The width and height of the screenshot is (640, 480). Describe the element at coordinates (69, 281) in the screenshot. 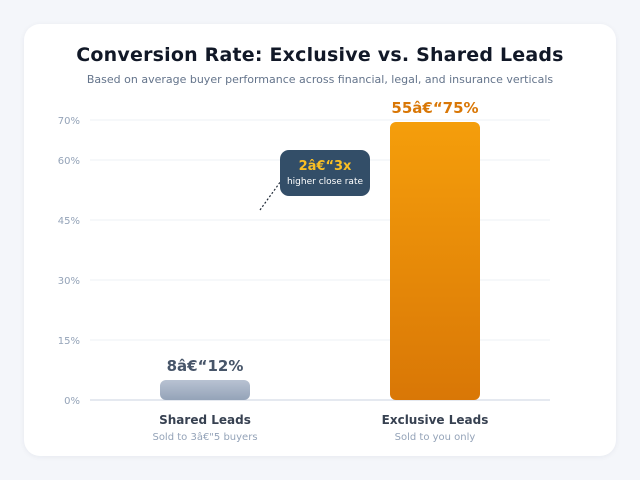

I see `y-tick-label: 30%` at that location.